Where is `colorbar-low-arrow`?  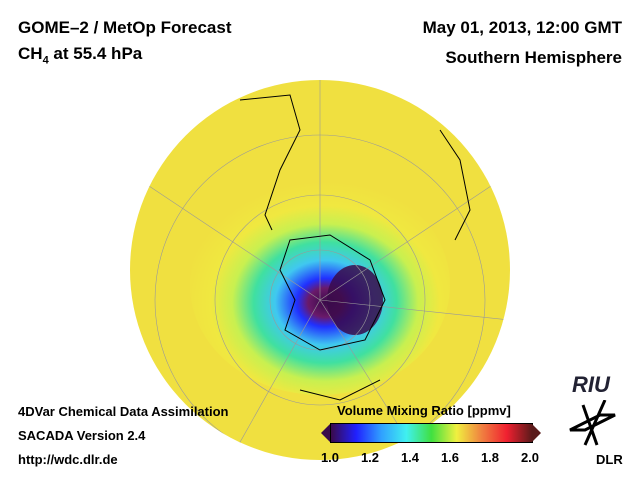 colorbar-low-arrow is located at coordinates (325, 433).